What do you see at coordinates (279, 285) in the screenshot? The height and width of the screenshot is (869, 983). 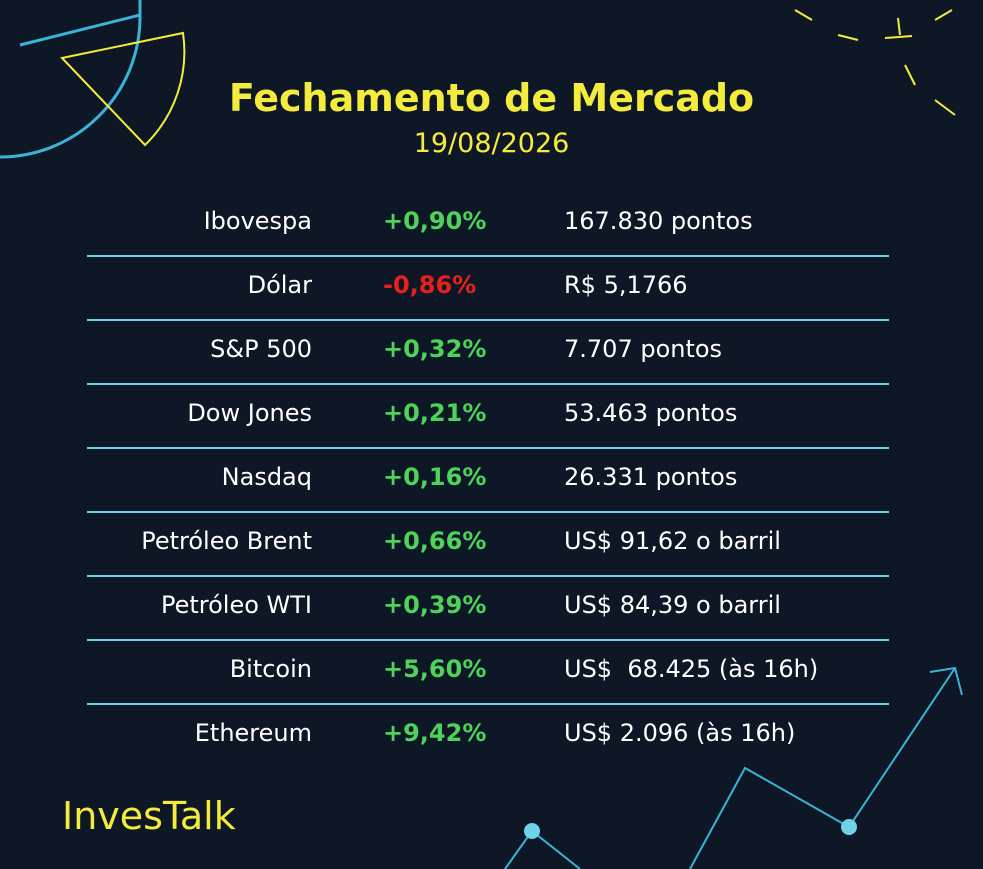 I see `asset-name: Dólar` at bounding box center [279, 285].